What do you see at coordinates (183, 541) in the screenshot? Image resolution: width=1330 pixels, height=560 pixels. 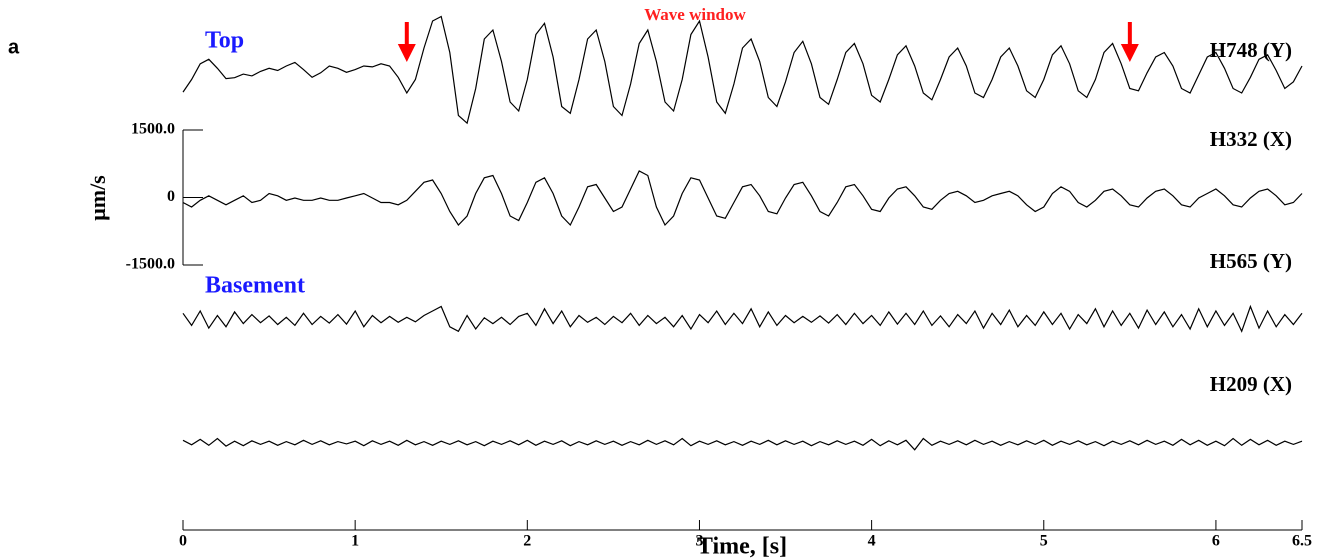 I see `x-tick-label: 0` at bounding box center [183, 541].